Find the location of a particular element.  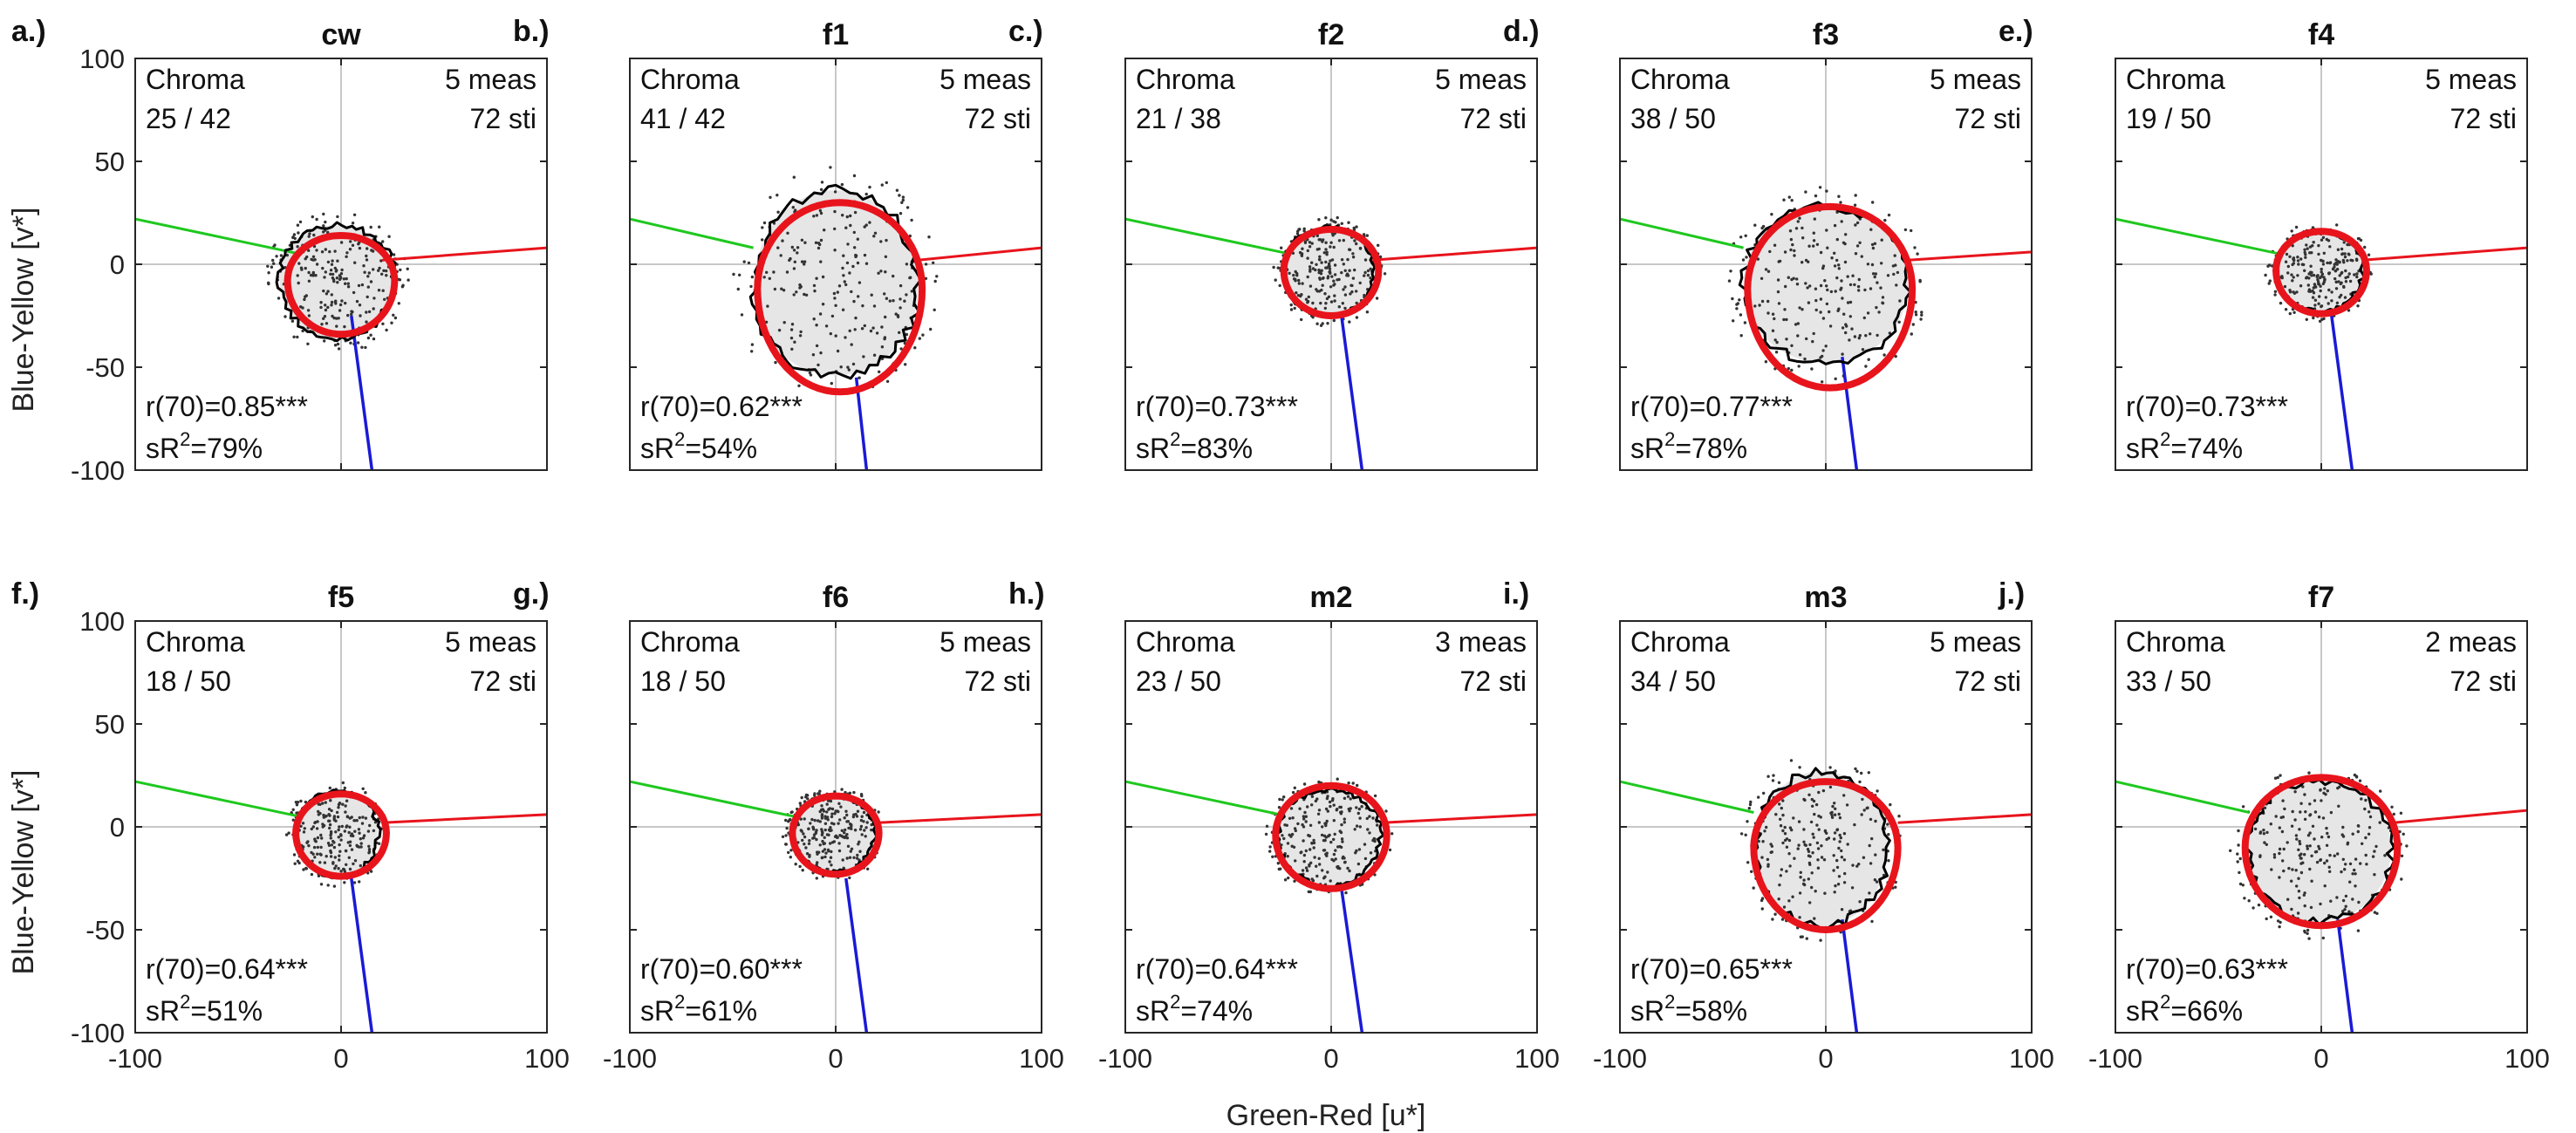

chroma-value: 19 / 50 is located at coordinates (2168, 118).